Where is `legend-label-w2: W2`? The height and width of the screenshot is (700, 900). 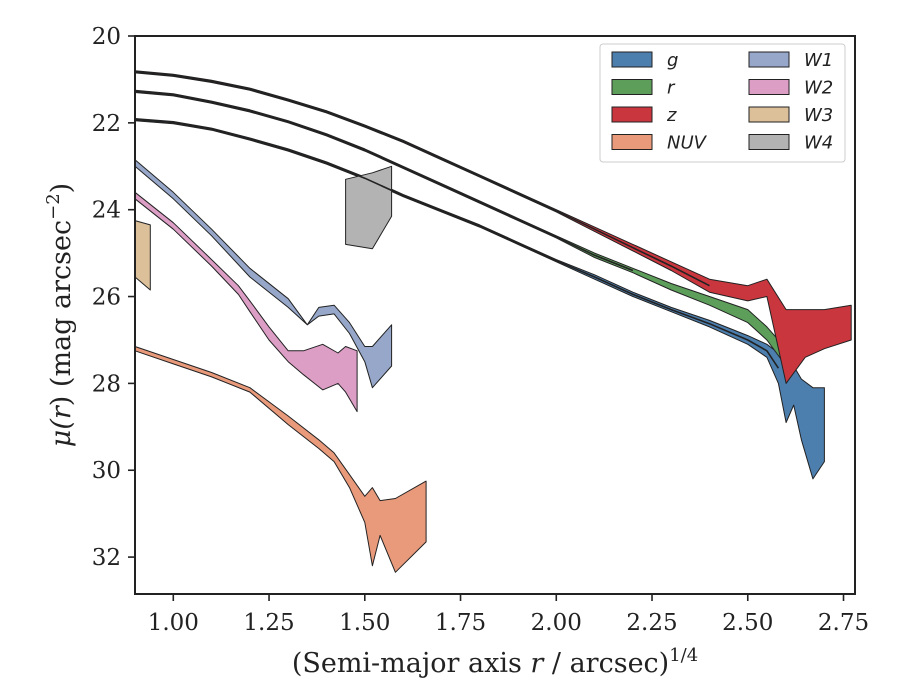 legend-label-w2: W2 is located at coordinates (818, 88).